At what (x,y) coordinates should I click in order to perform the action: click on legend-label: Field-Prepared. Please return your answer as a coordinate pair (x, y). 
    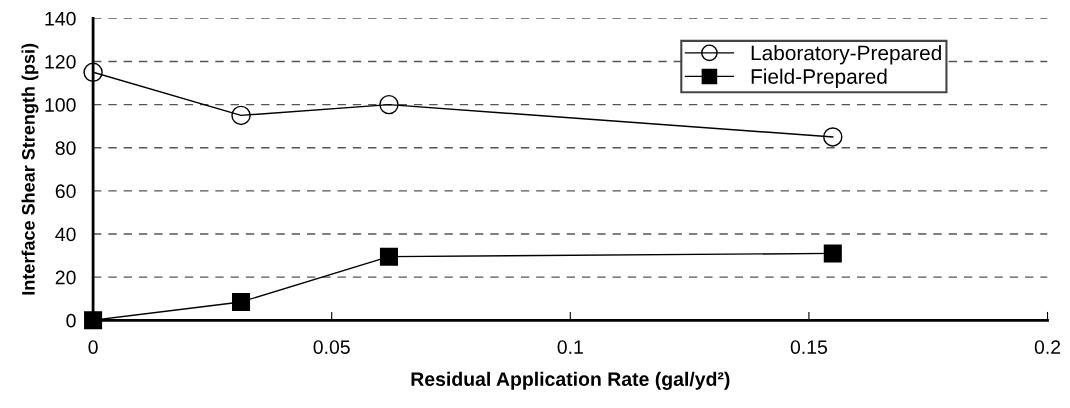
    Looking at the image, I should click on (819, 78).